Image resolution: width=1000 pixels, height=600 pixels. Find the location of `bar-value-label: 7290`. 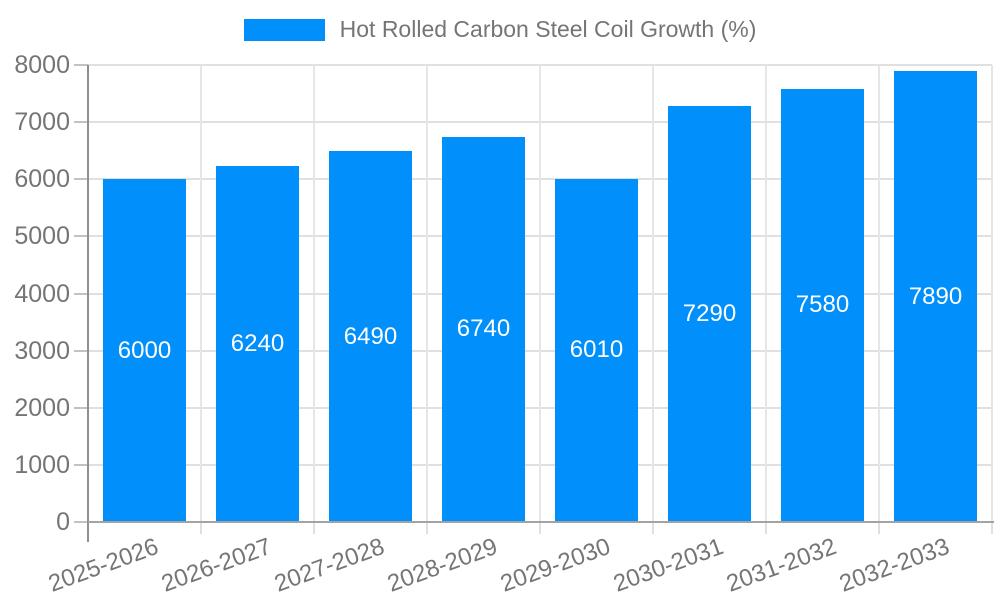

bar-value-label: 7290 is located at coordinates (709, 313).